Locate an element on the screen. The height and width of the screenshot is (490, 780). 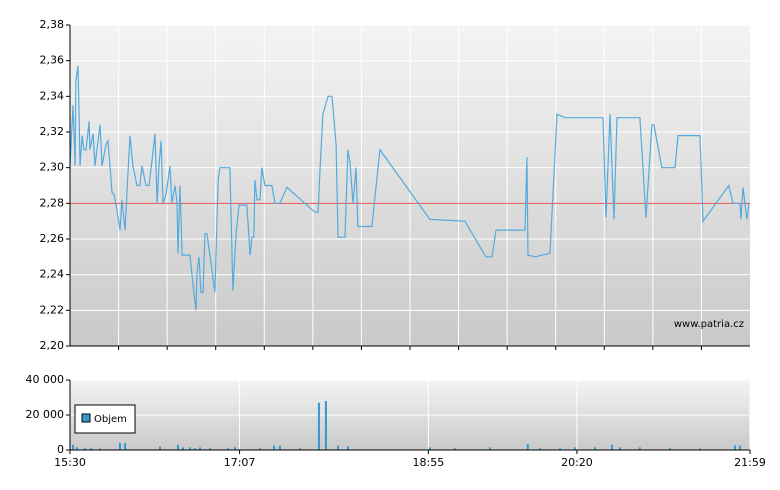
y-tick-label: 2,38 is located at coordinates (52, 24).